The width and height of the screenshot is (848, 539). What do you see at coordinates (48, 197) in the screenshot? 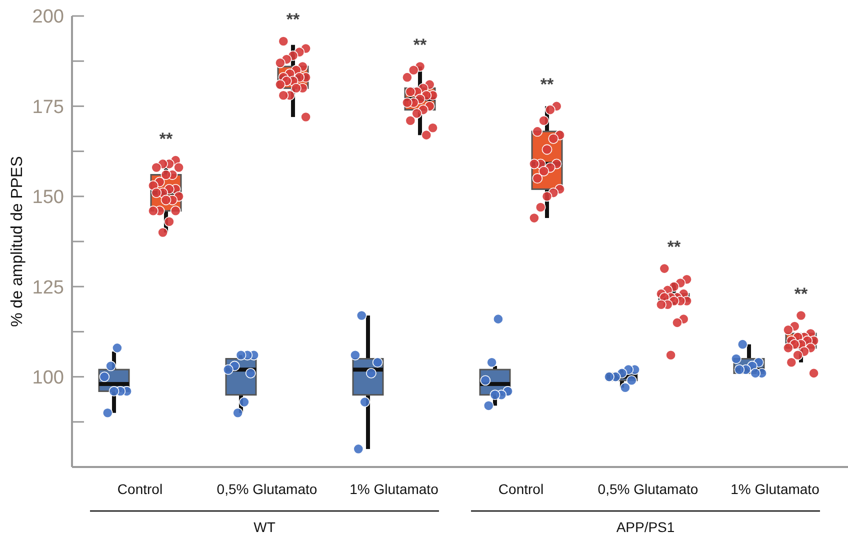
I see `y-tick-label: 150` at bounding box center [48, 197].